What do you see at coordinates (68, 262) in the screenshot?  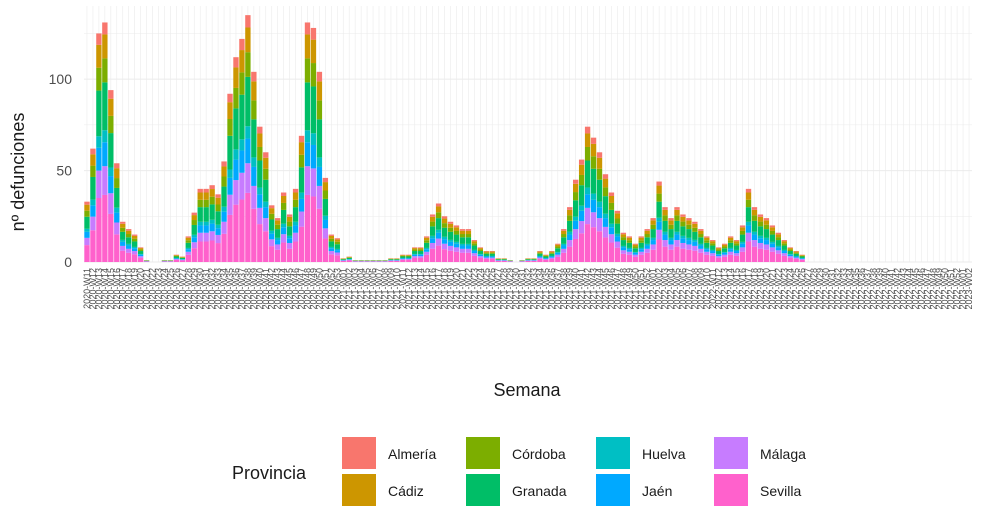 I see `y-tick-label: 0` at bounding box center [68, 262].